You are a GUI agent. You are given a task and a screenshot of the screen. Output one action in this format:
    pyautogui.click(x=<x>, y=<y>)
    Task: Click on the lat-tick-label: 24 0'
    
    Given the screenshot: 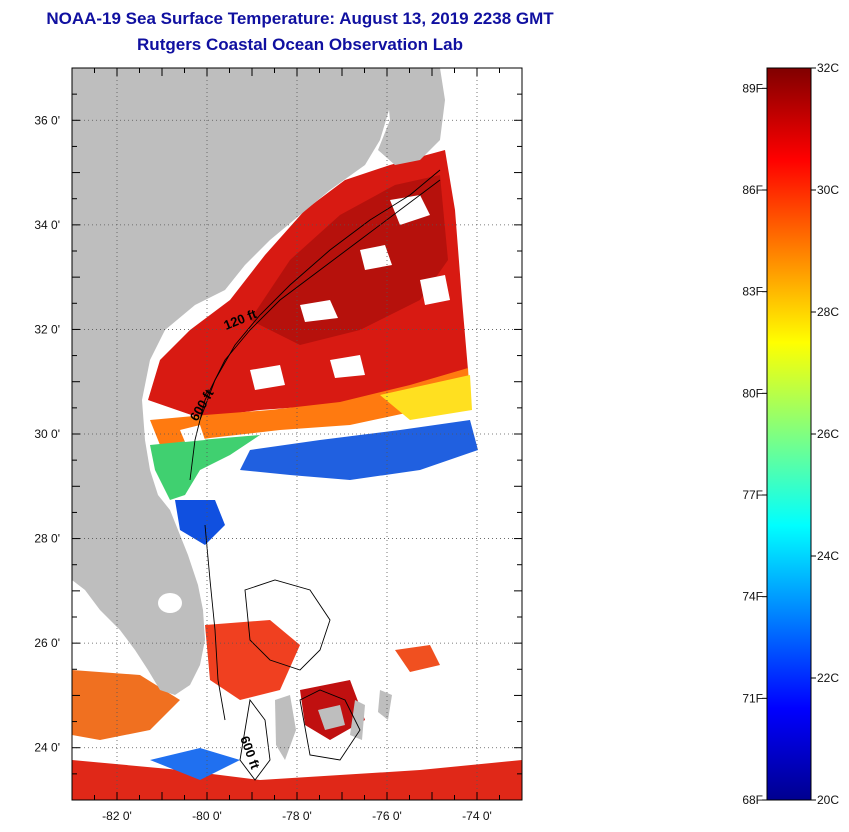 What is the action you would take?
    pyautogui.click(x=47, y=748)
    